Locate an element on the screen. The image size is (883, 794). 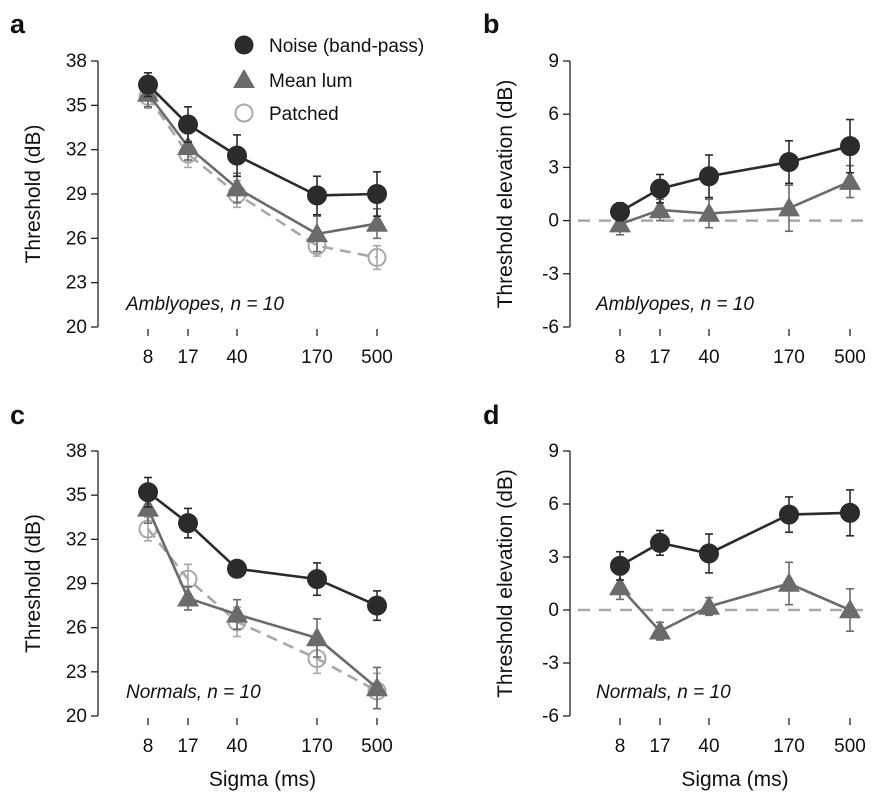
legend-item-noise: Noise (band-pass) is located at coordinates (329, 46).